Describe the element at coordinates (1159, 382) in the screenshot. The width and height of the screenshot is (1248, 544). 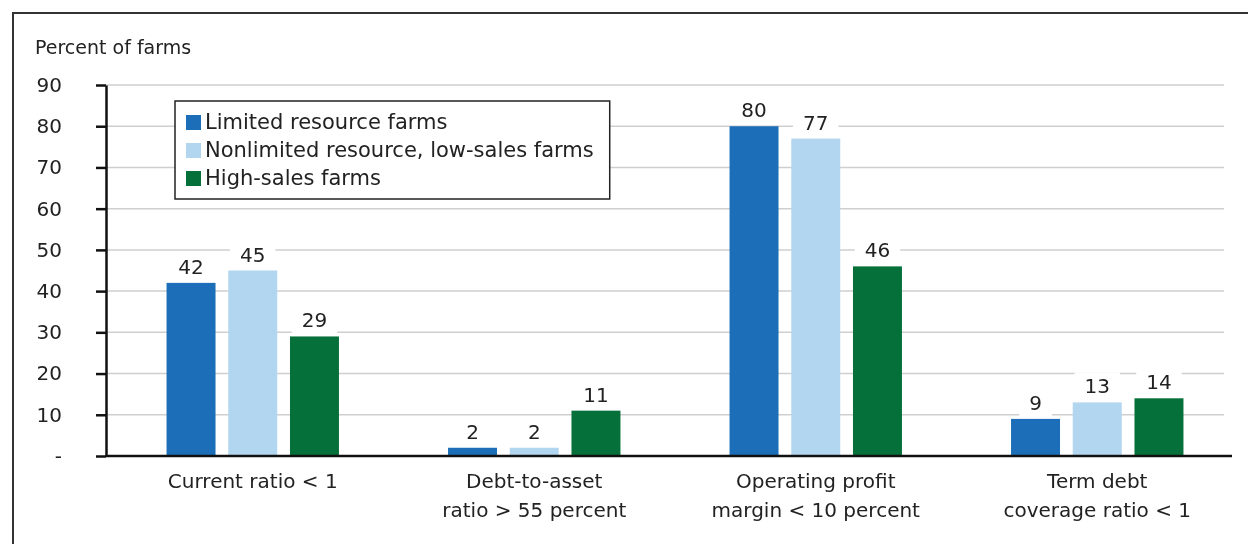
I see `data-label: 14` at that location.